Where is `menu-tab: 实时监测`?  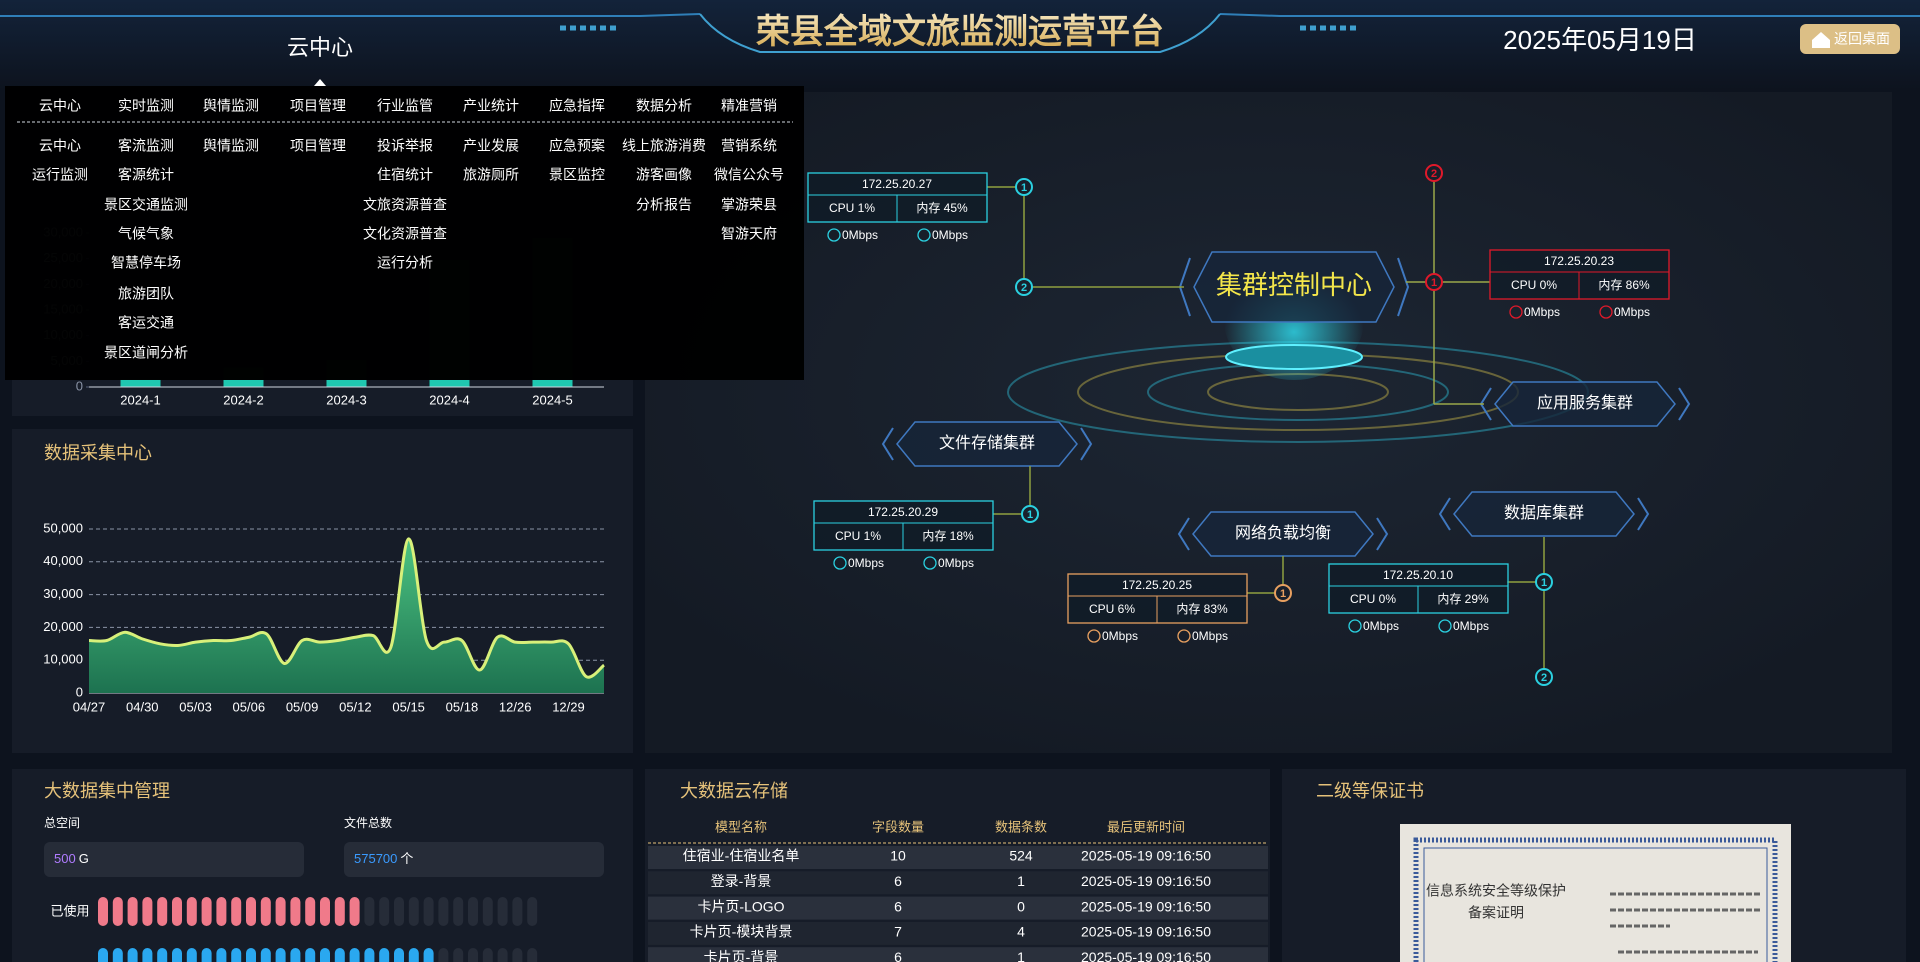
menu-tab: 实时监测 is located at coordinates (146, 106).